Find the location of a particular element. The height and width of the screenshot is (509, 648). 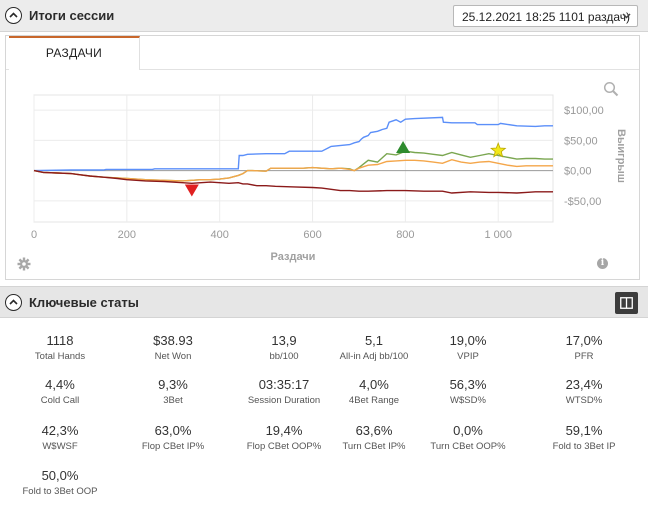

session-summary-title: Итоги сессии is located at coordinates (72, 15).